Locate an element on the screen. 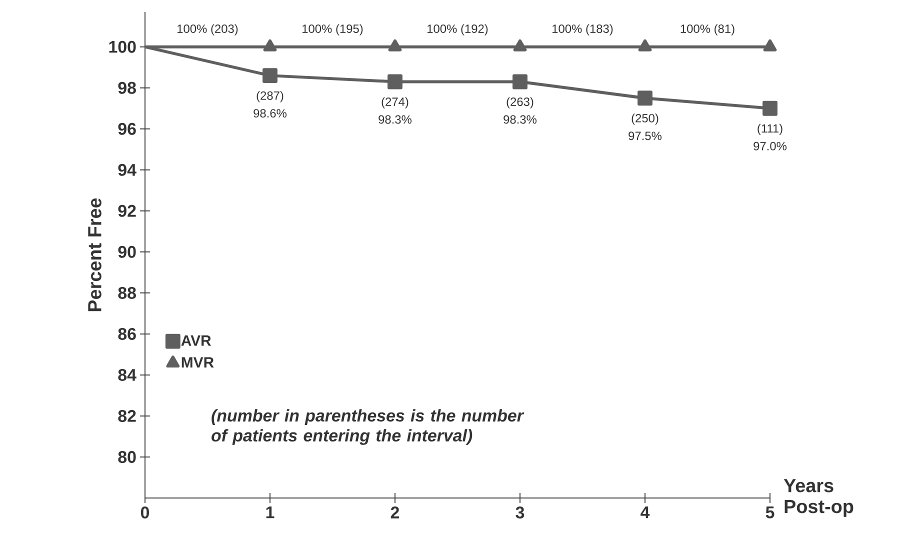  y-tick-label: 88 is located at coordinates (127, 292).